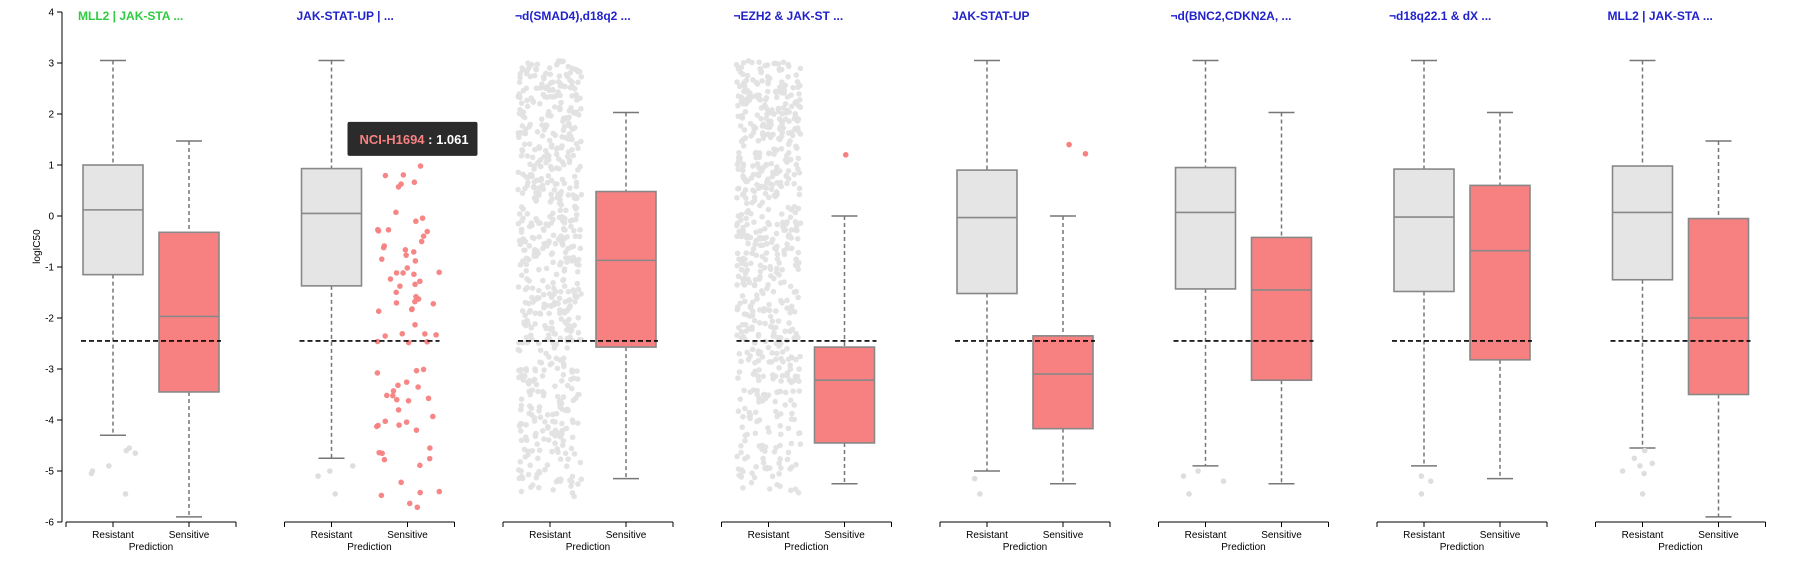  I want to click on y-tick-label: 3, so click(51, 64).